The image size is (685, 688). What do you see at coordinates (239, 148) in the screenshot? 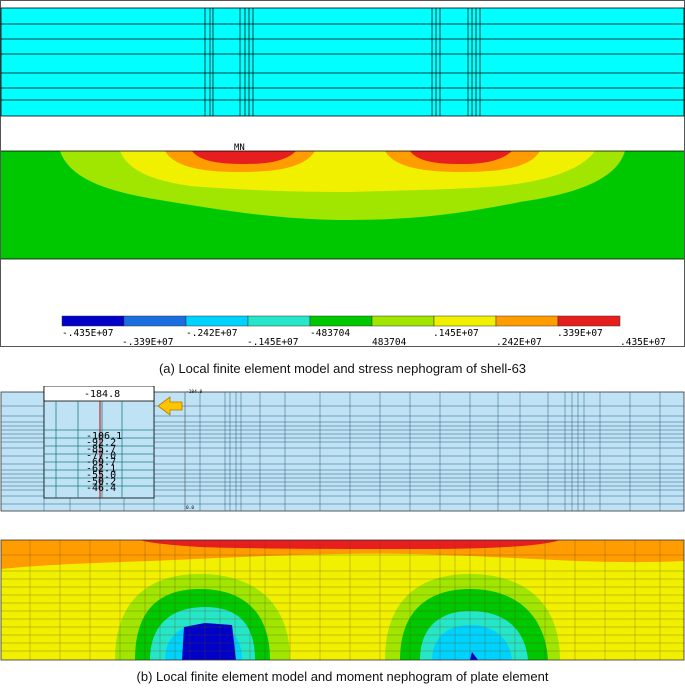
I see `node-label: MN` at bounding box center [239, 148].